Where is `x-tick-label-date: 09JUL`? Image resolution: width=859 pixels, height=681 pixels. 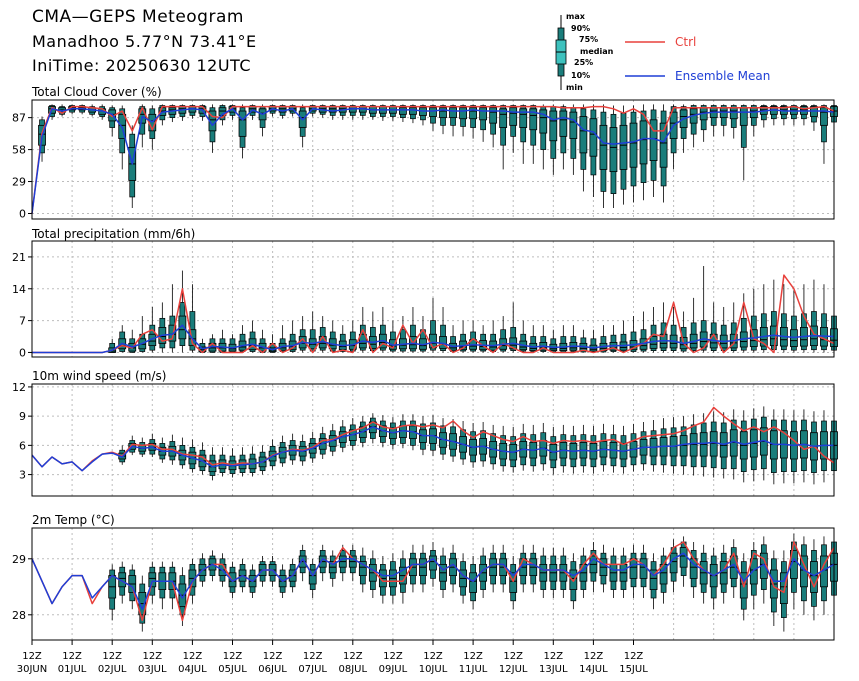
x-tick-label-date: 09JUL is located at coordinates (393, 669).